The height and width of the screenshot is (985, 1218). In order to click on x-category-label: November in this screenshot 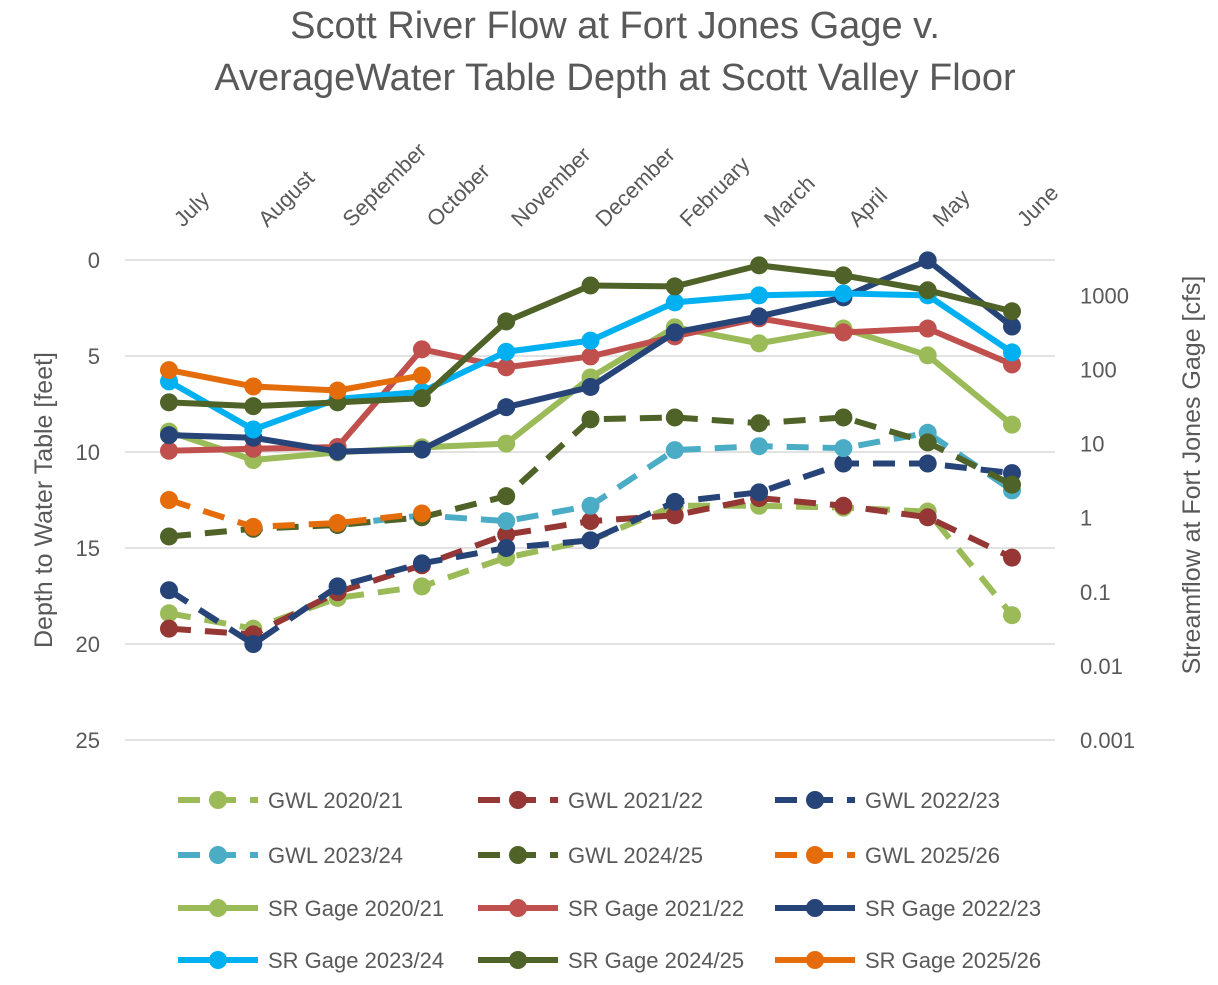, I will do `click(550, 186)`.